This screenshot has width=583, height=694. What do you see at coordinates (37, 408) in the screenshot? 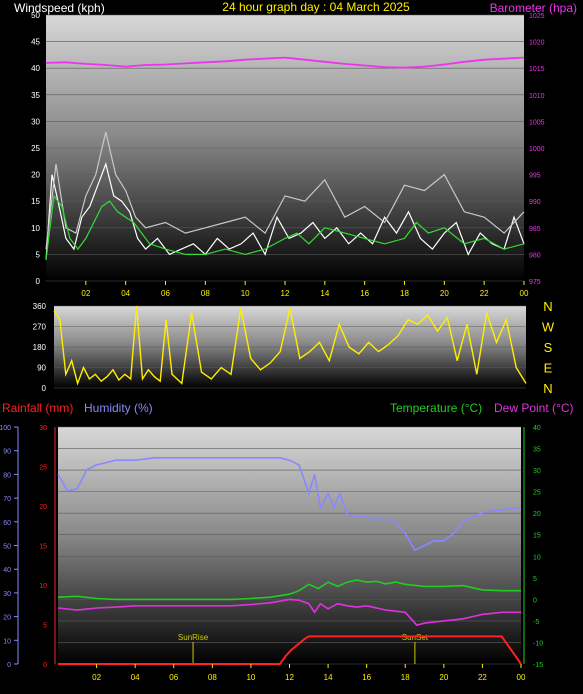
I see `rainfall-axis-label: Rainfall (mm)` at bounding box center [37, 408].